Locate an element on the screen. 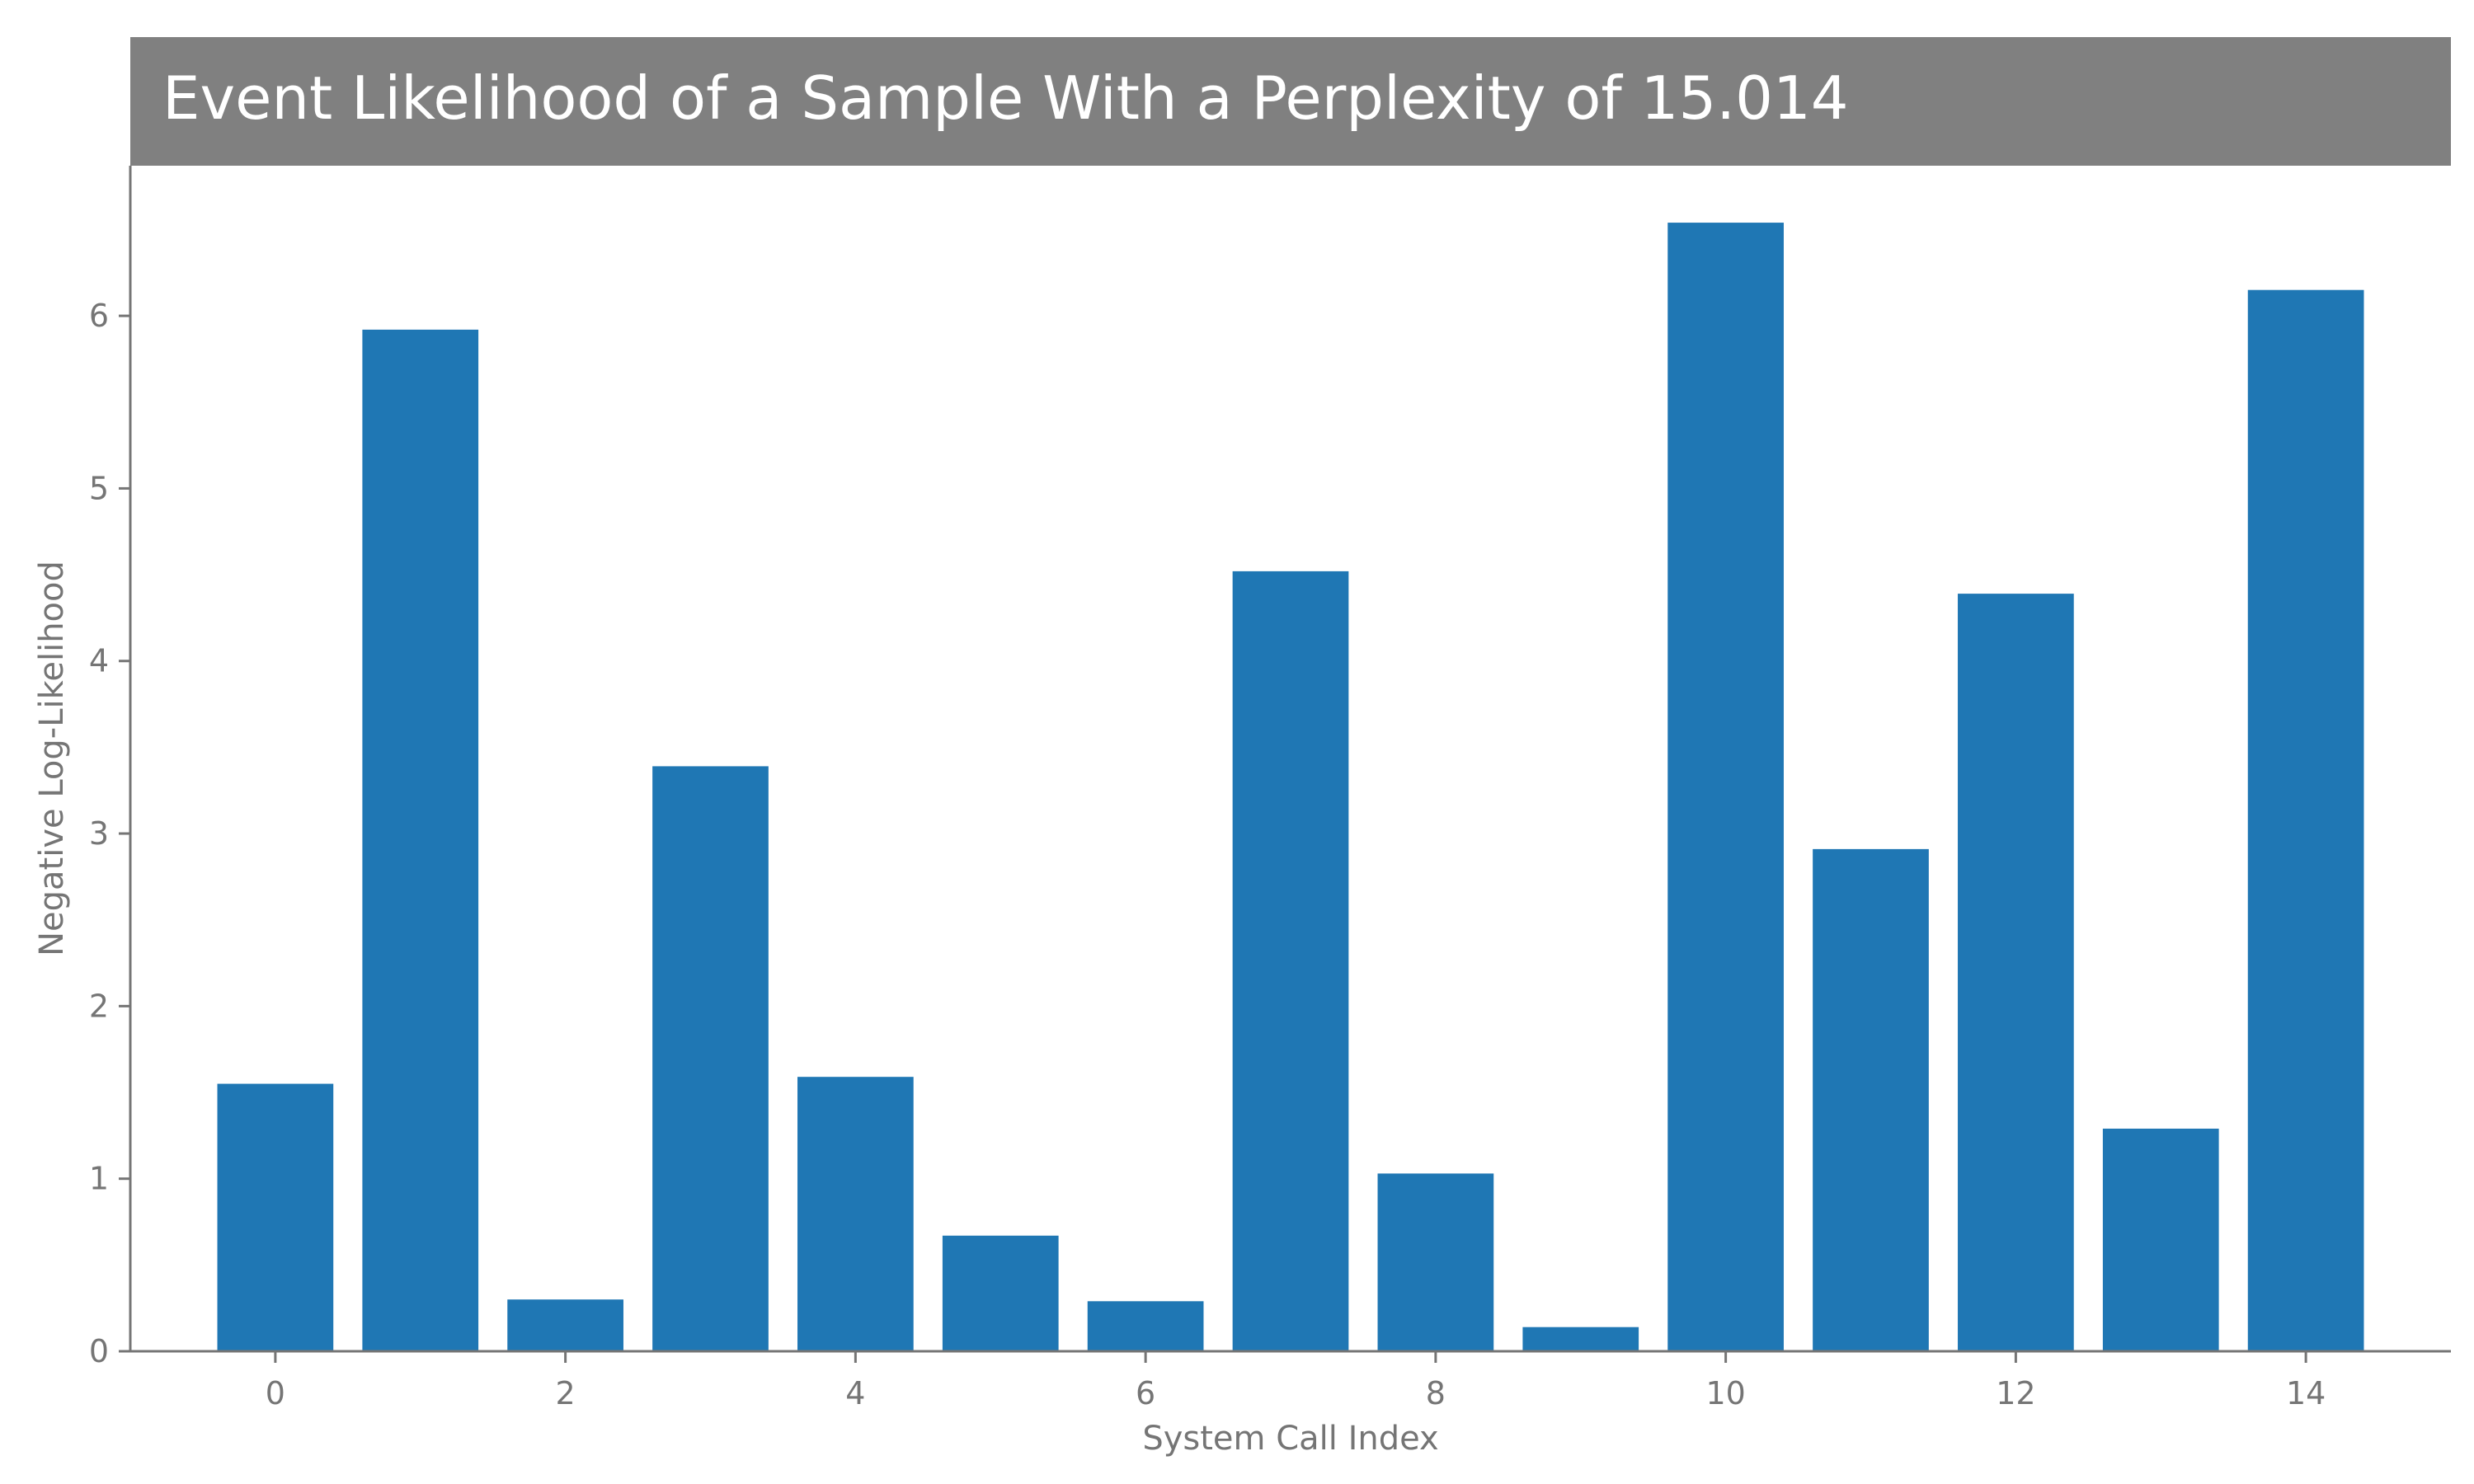 This screenshot has height=1484, width=2474. x-tick-label-10: 10 is located at coordinates (1725, 1393).